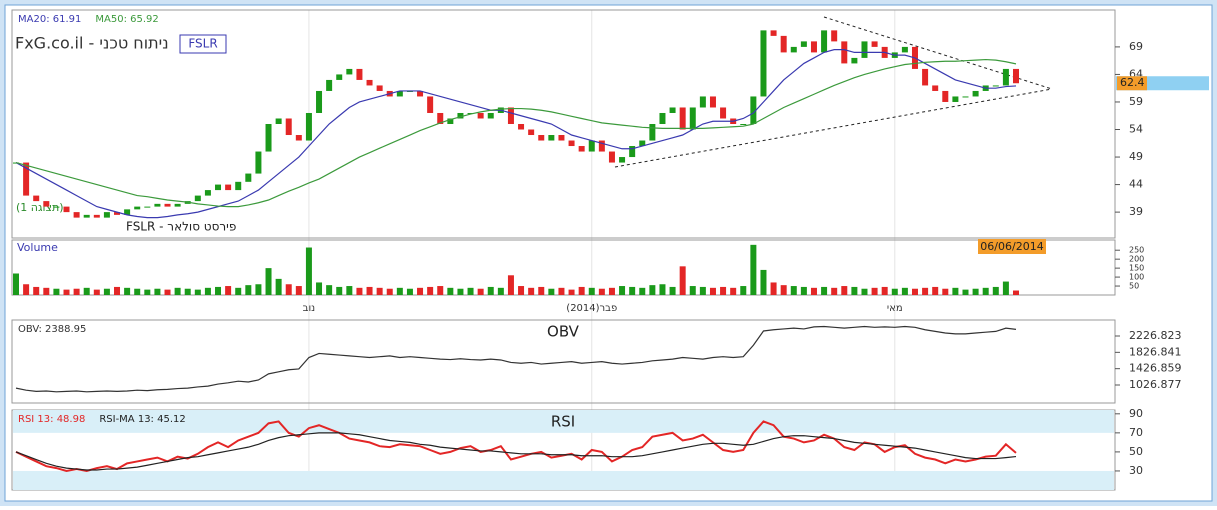 The image size is (1217, 510). What do you see at coordinates (1012, 246) in the screenshot?
I see `date-badge` at bounding box center [1012, 246].